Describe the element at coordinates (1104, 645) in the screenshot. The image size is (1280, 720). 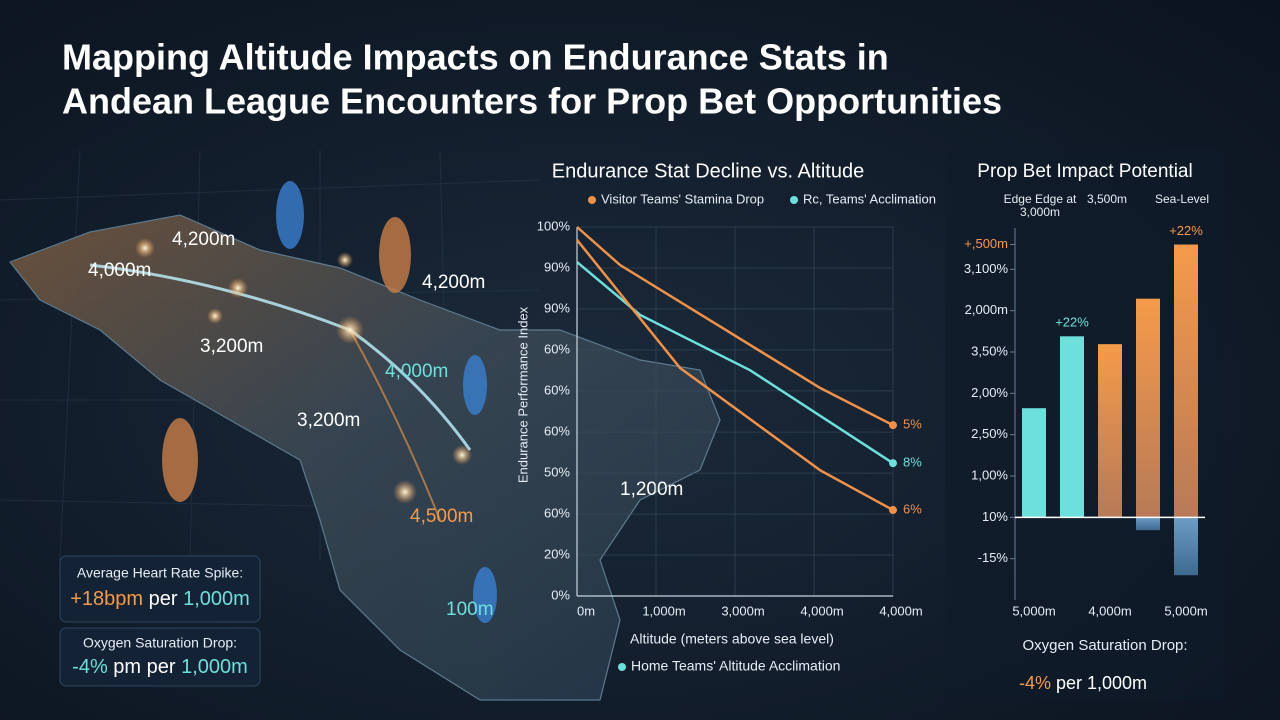
I see `footer-title: Oxygen Saturation Drop:` at that location.